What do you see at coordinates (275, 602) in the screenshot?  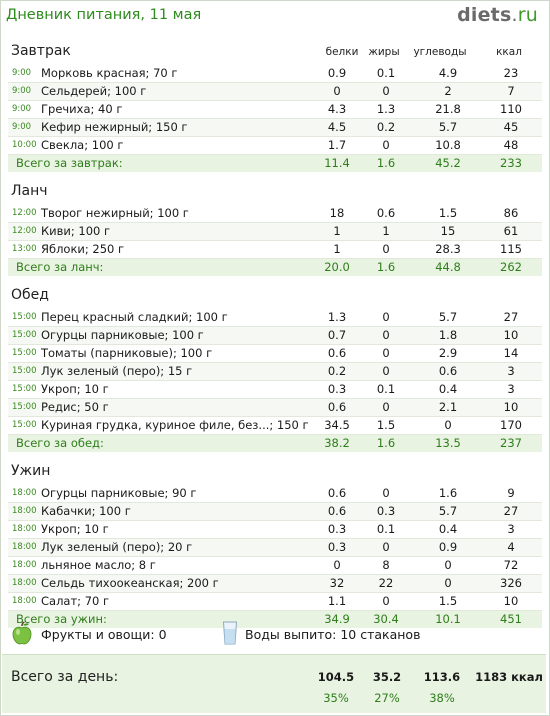 I see `food-row: 18:00 Салат; 70 г 1.1 0 1.5 10` at bounding box center [275, 602].